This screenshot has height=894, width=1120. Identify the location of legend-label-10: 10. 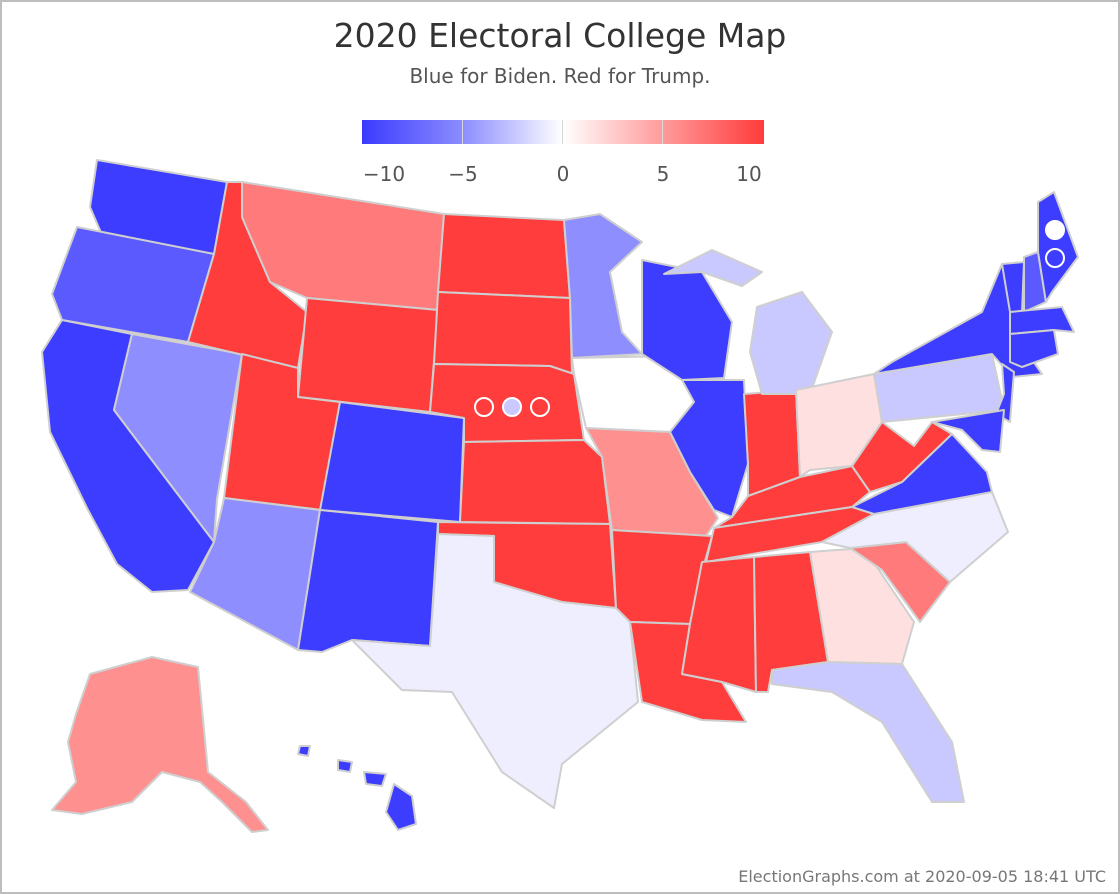
(749, 174).